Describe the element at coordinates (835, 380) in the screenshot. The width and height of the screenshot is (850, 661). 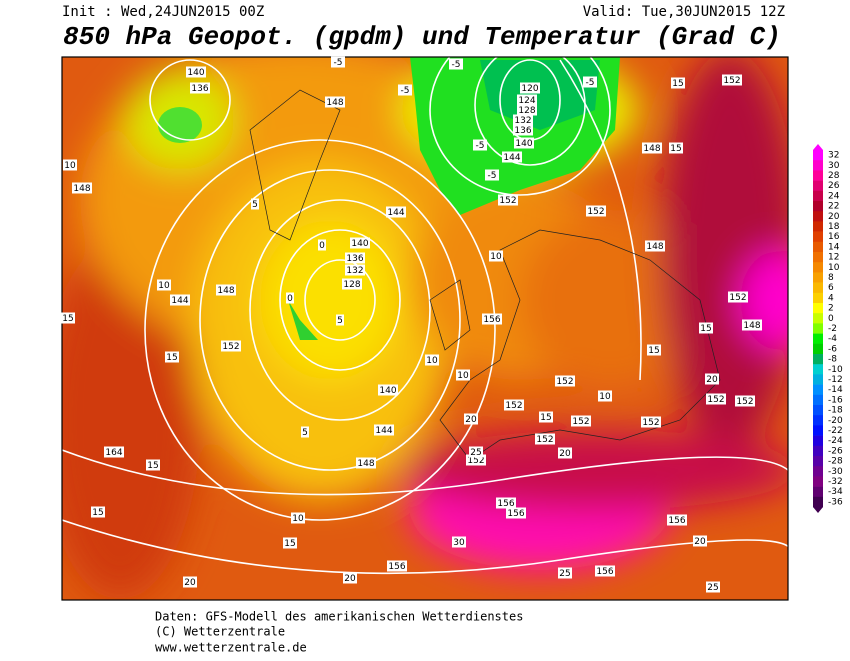
I see `scale-label: -12` at that location.